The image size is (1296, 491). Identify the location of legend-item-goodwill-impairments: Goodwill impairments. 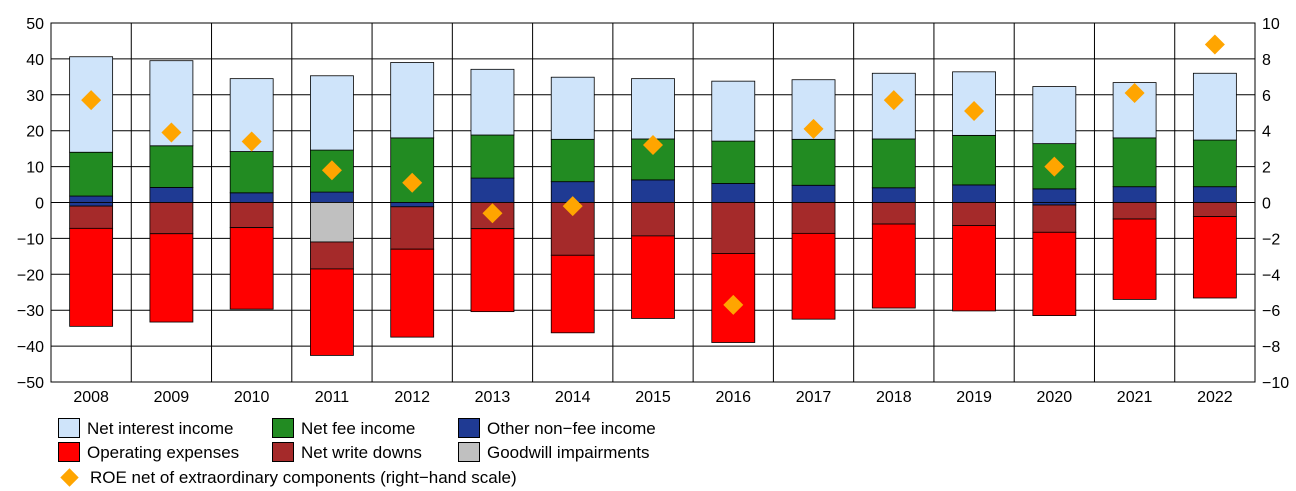
(554, 453).